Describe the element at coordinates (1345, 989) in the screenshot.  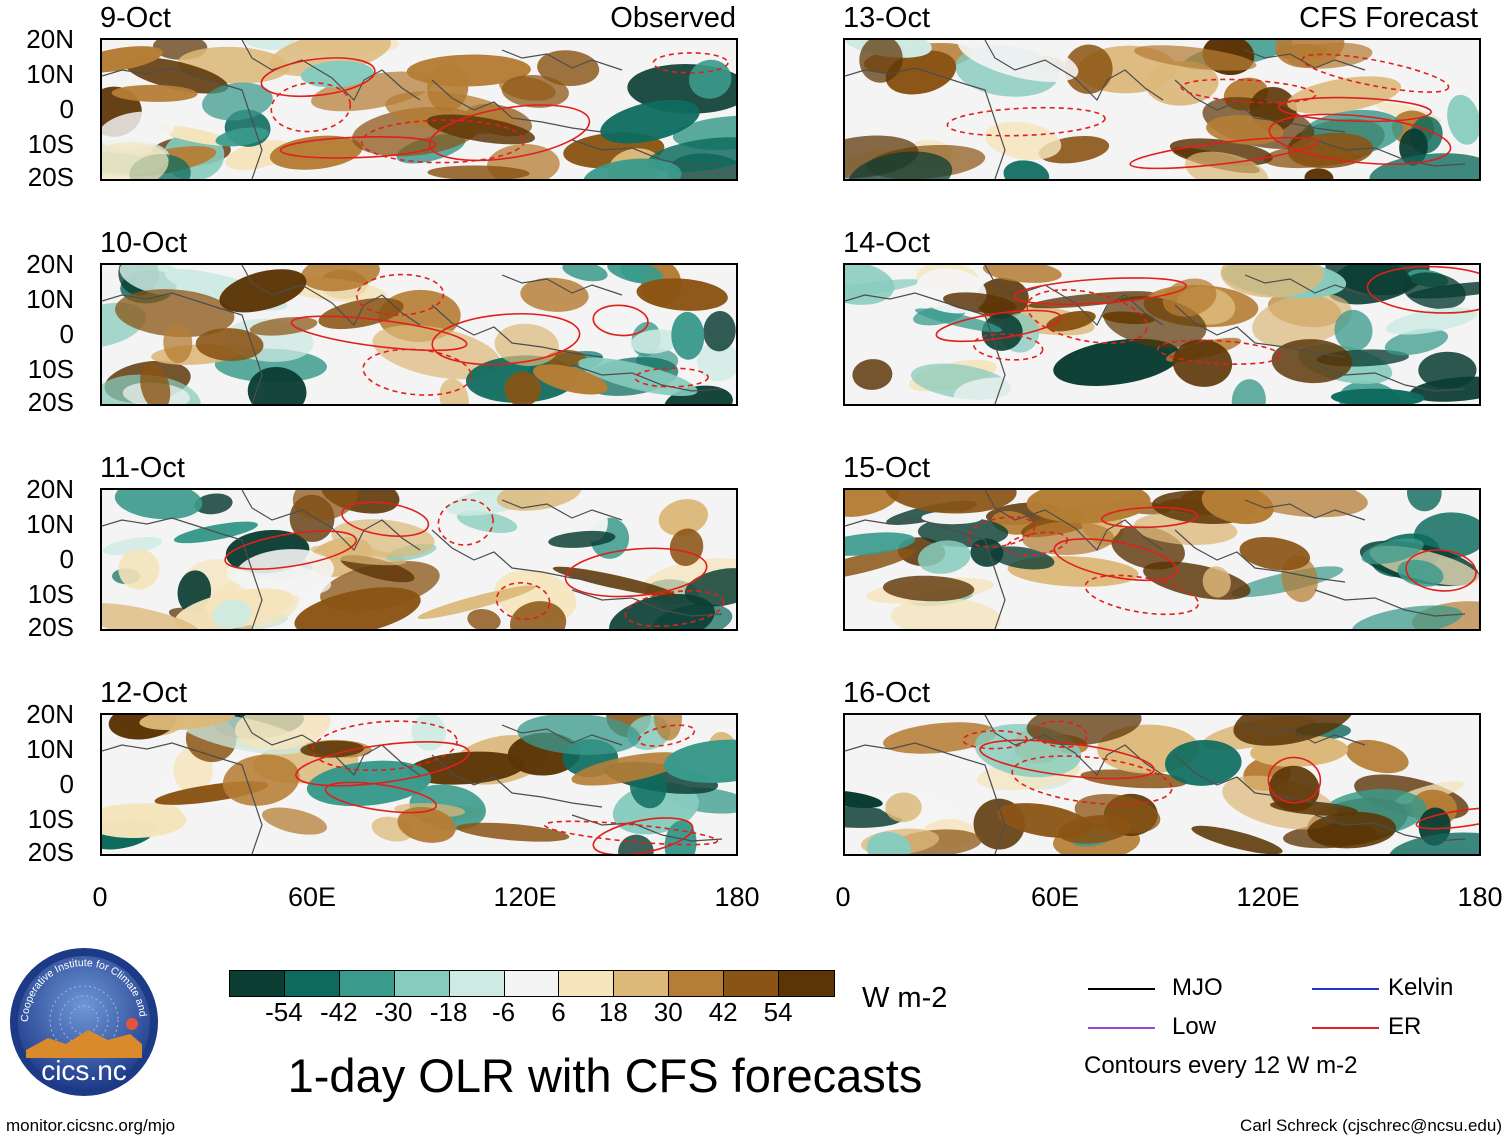
I see `legend-line-kelvin` at that location.